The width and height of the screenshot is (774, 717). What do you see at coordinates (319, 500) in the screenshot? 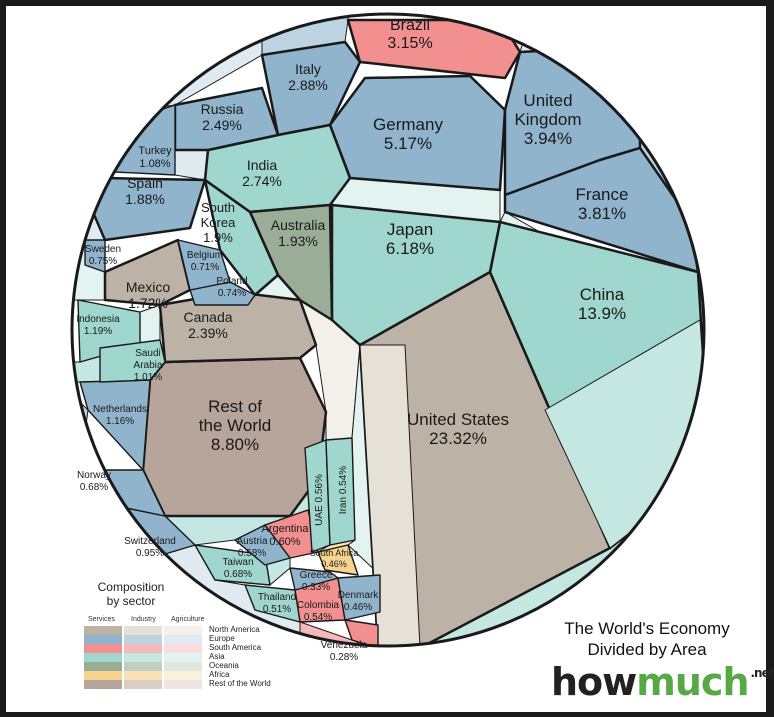
I see `label-uae-text: UAE 0.56%` at bounding box center [319, 500].